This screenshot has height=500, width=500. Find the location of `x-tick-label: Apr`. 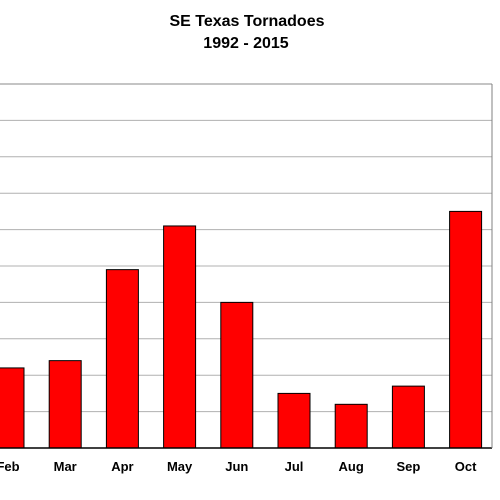

x-tick-label: Apr is located at coordinates (122, 466).